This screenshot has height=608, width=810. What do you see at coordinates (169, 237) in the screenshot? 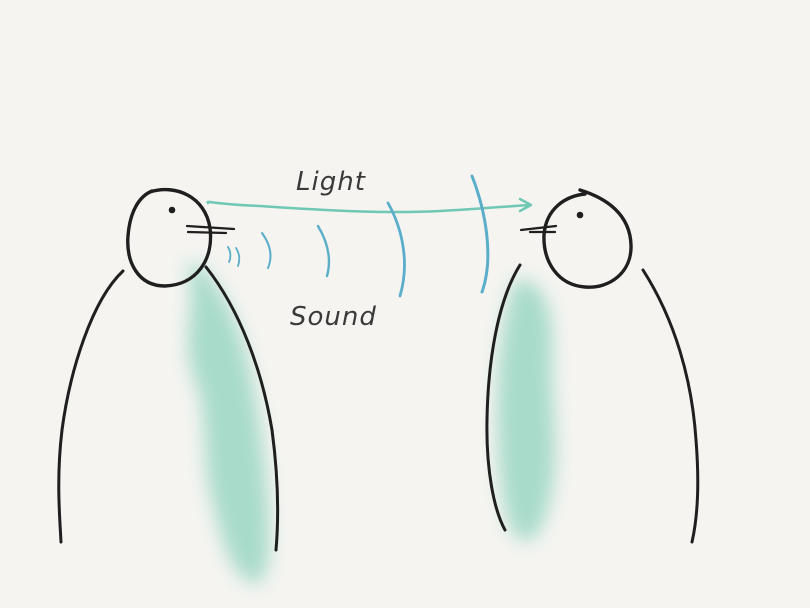
I see `left-figure-head` at bounding box center [169, 237].